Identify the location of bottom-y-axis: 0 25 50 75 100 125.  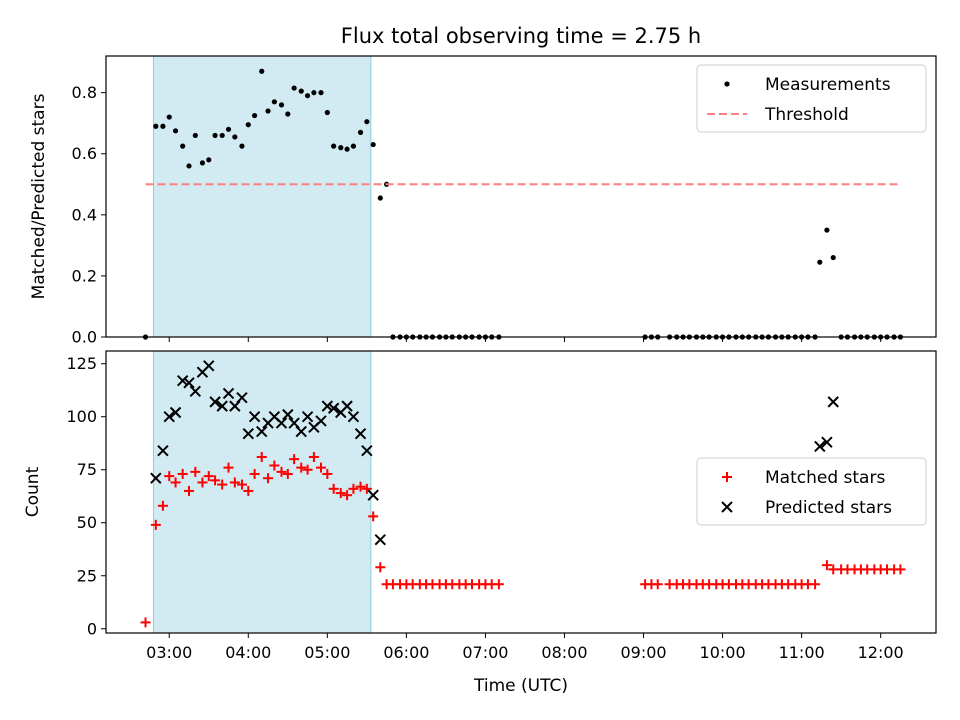
(86, 496).